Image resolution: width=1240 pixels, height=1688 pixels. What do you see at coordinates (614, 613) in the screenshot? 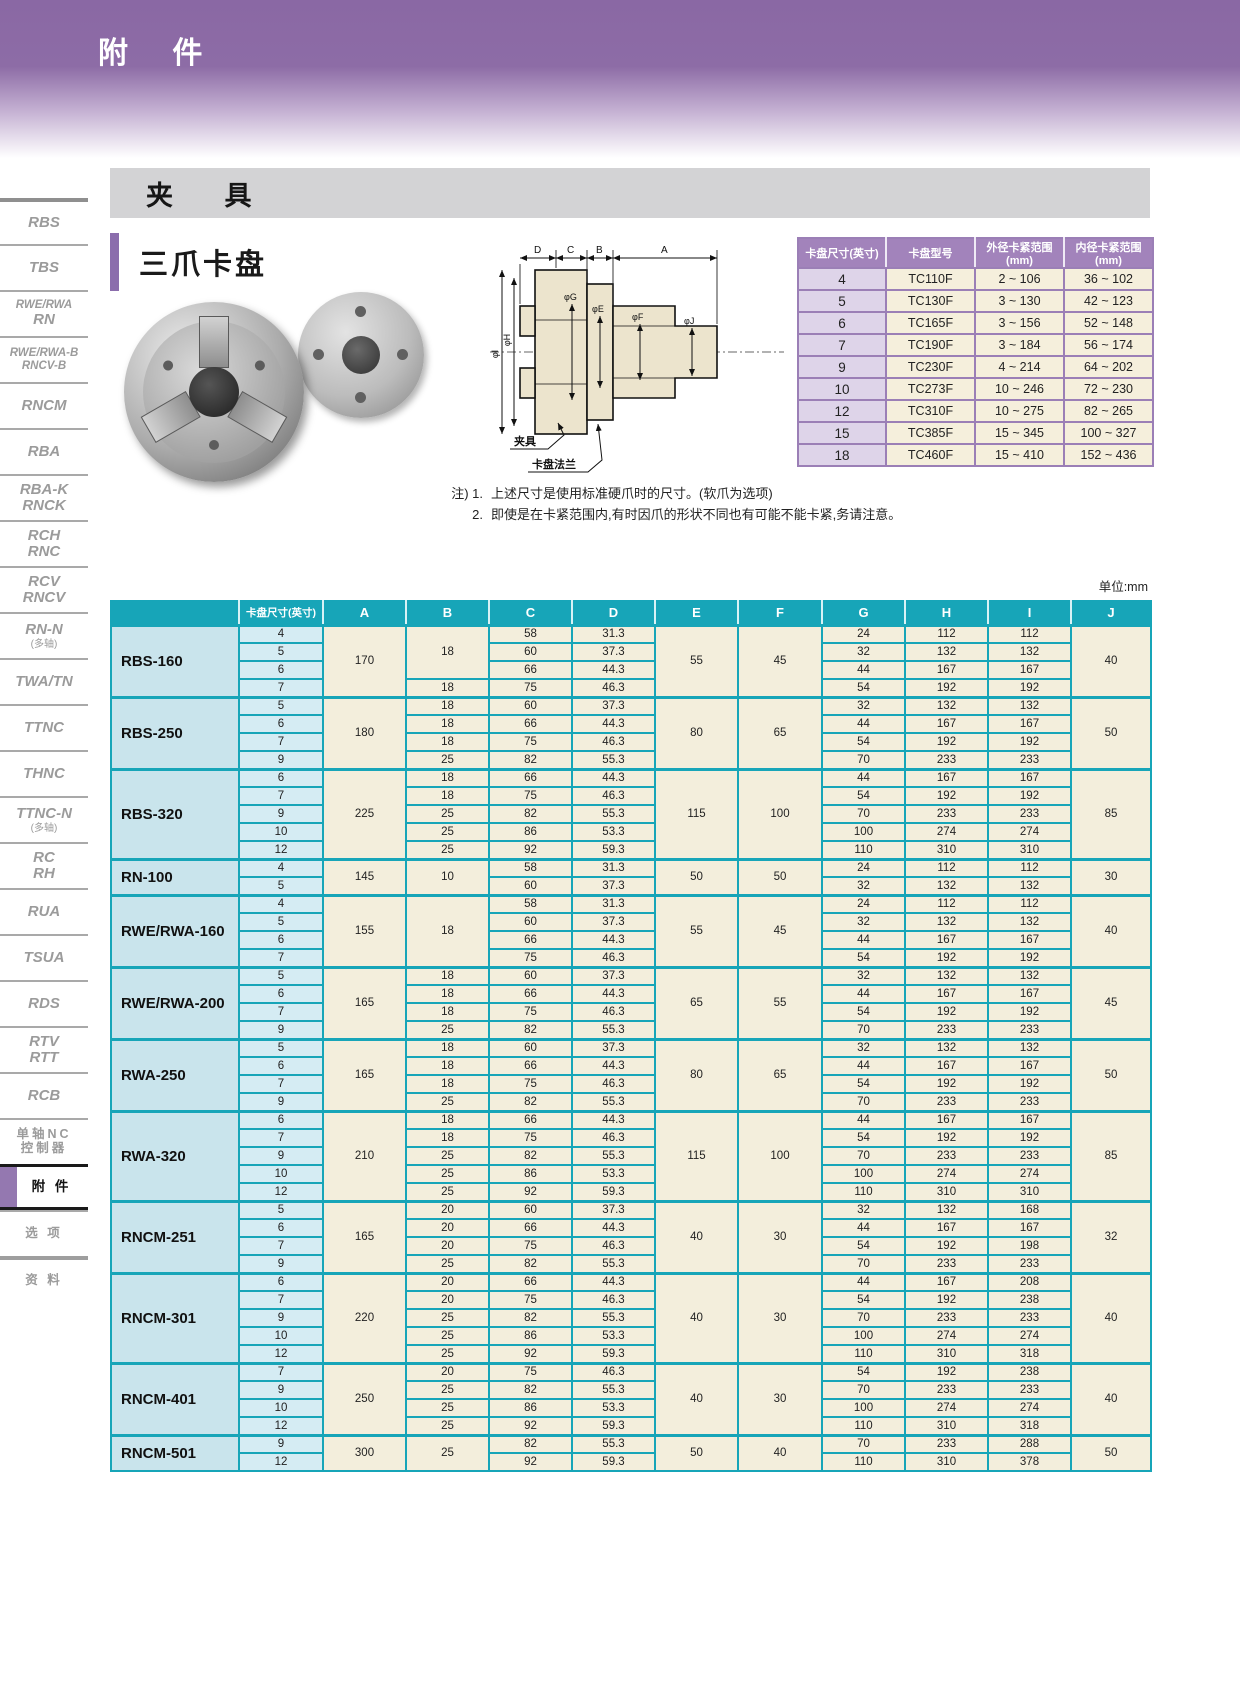
I see `dim-column-header: D` at bounding box center [614, 613].